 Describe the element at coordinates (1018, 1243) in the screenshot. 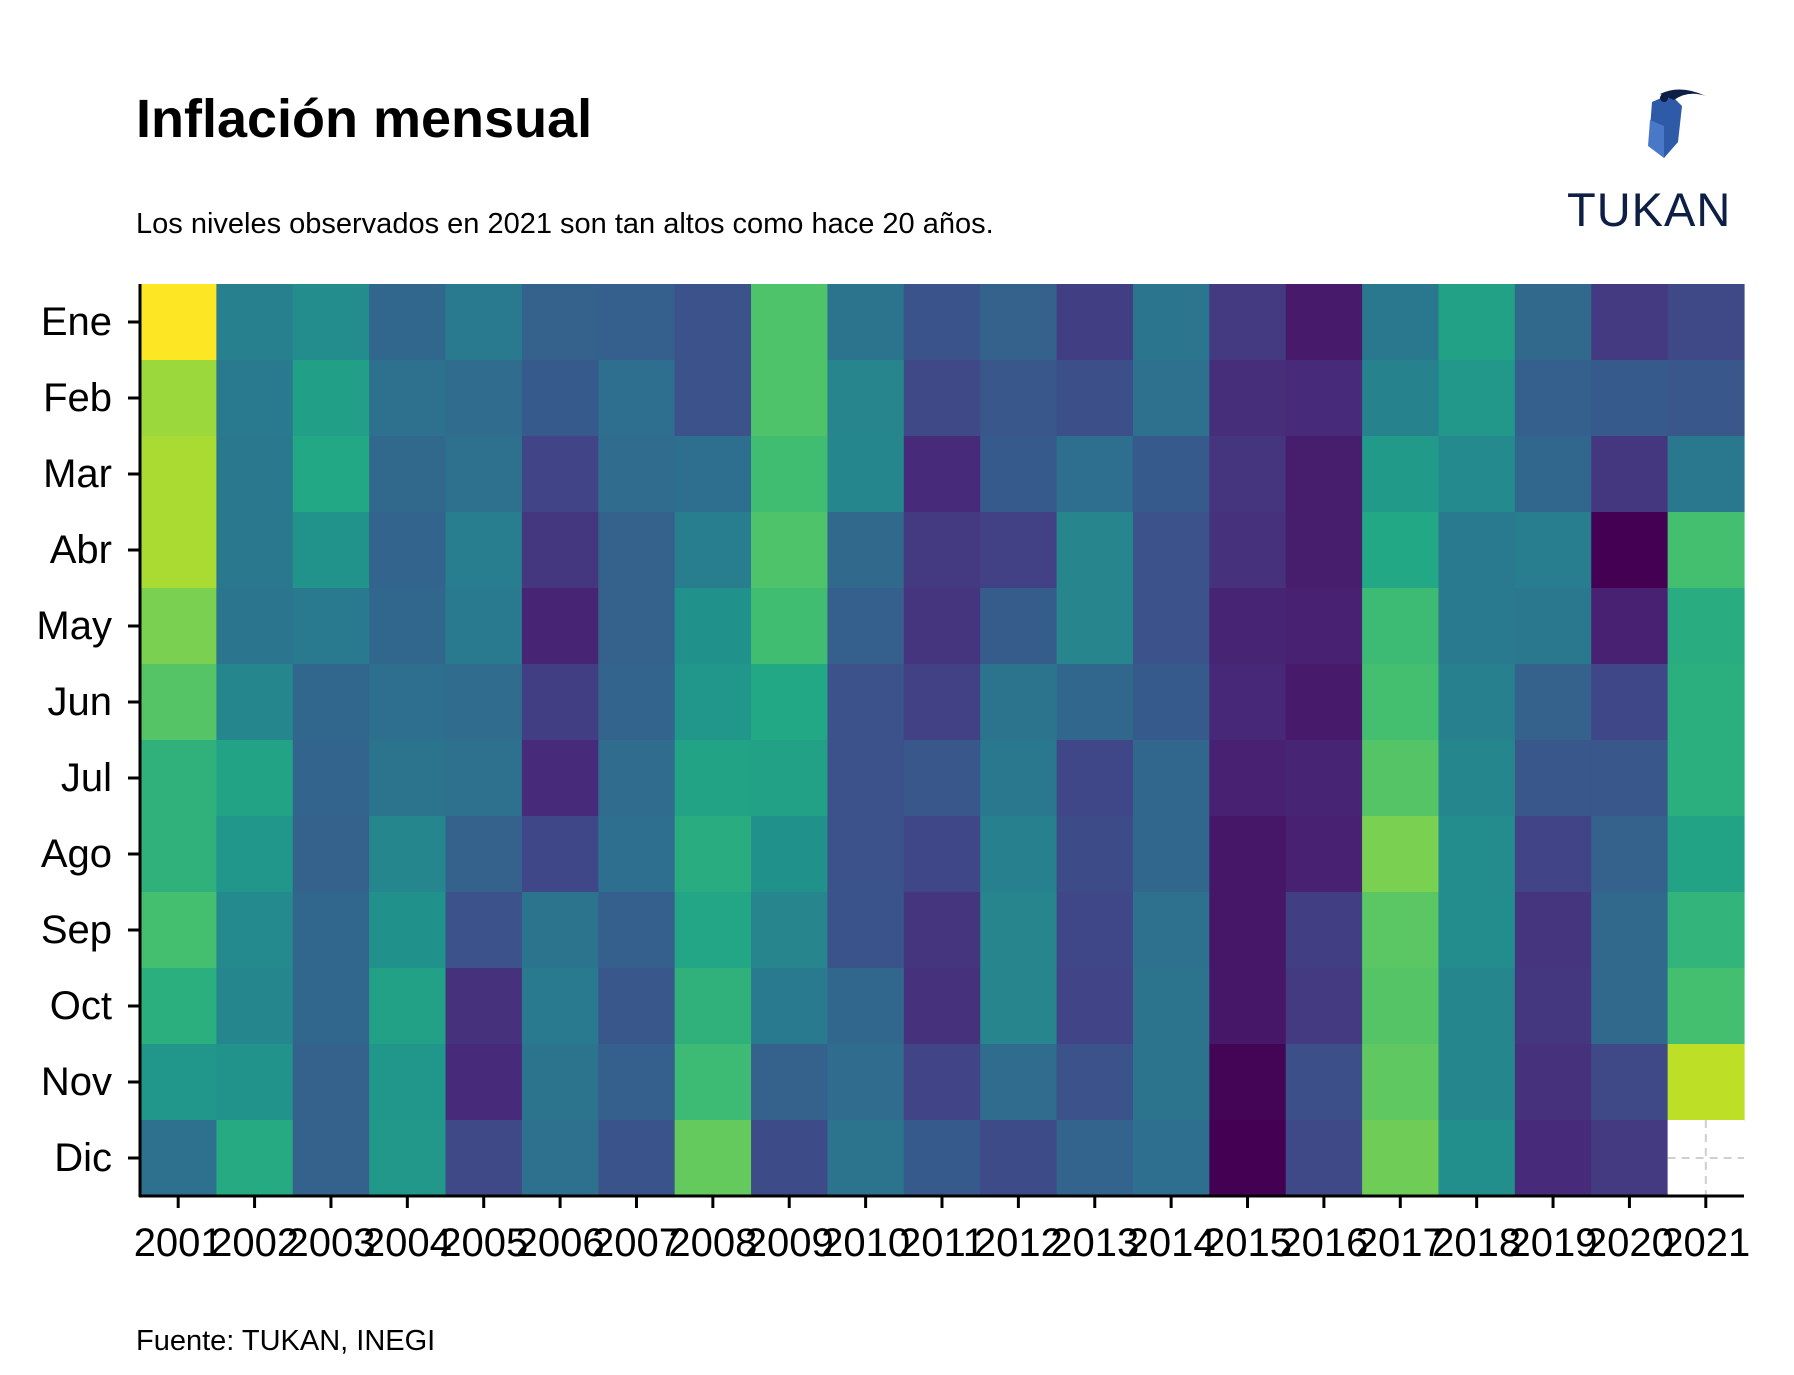

I see `x-tick-label: 2012` at that location.